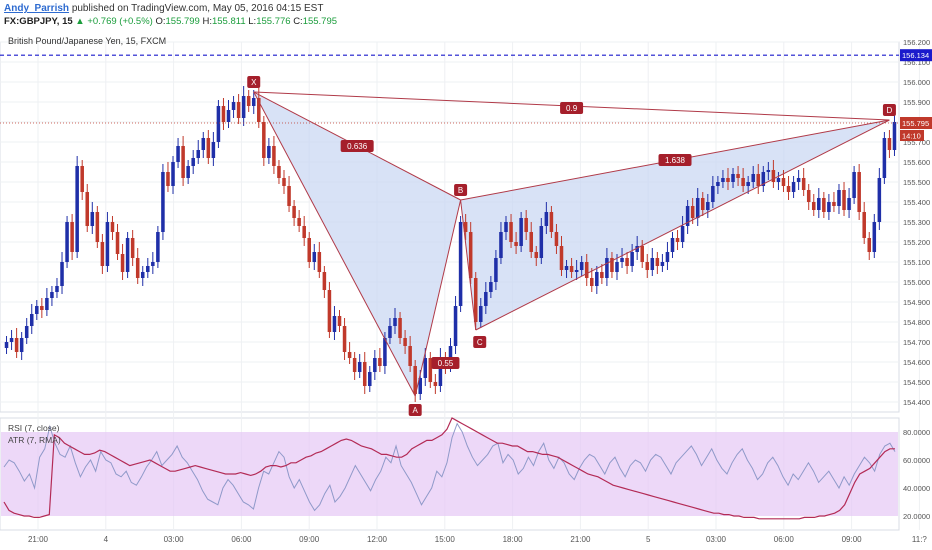  I want to click on point-x-label-tag, so click(254, 82).